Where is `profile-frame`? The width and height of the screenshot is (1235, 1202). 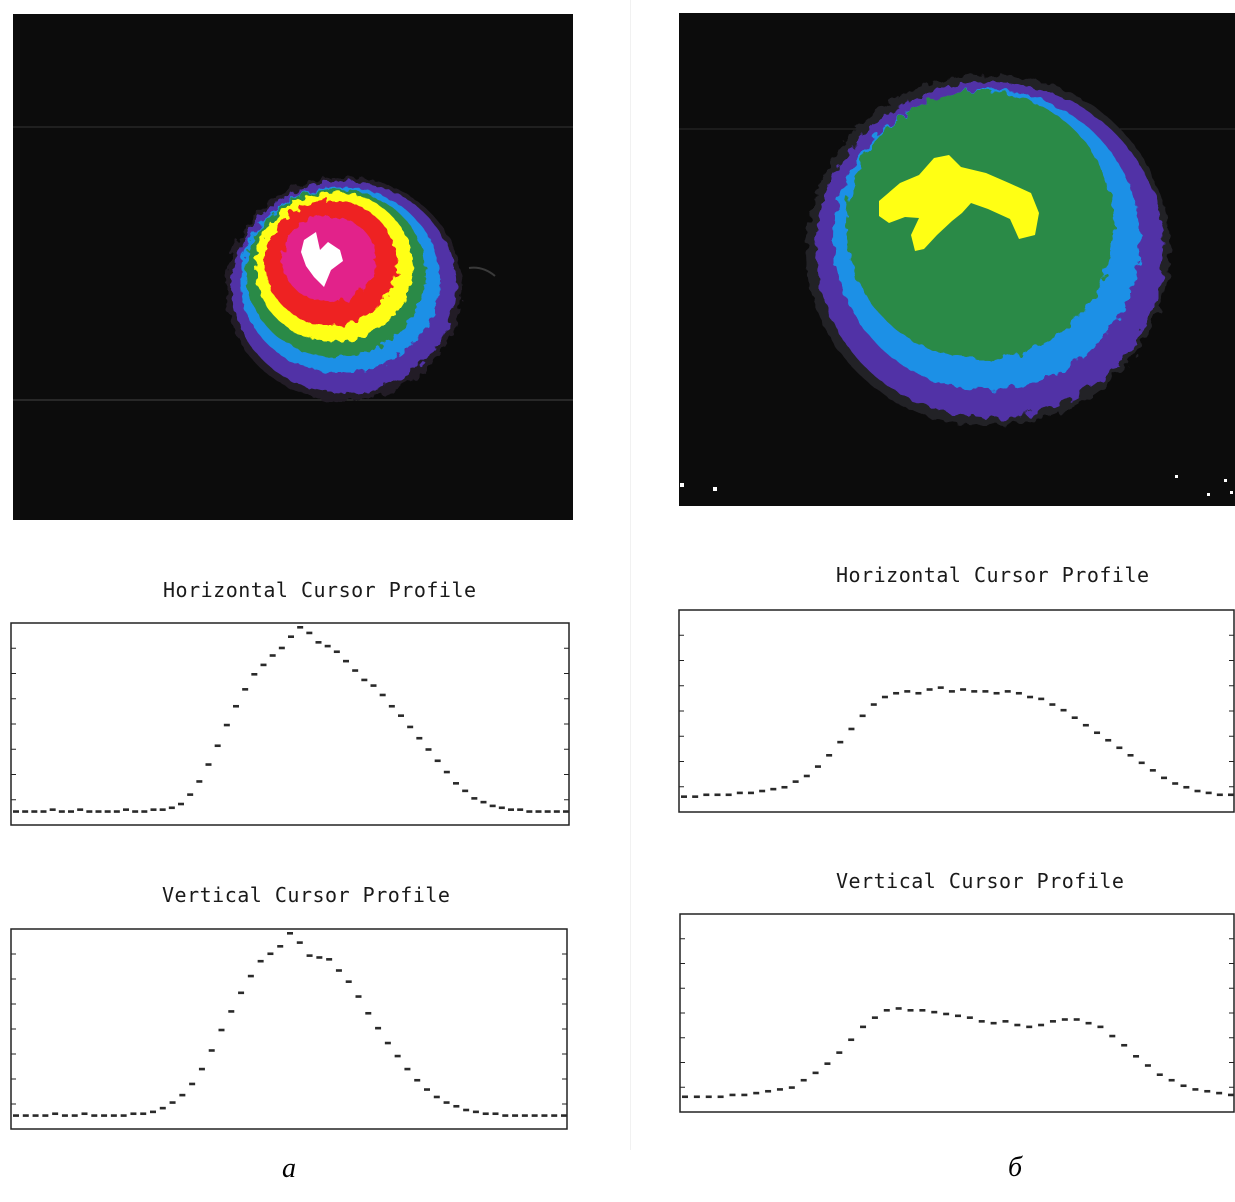
profile-frame is located at coordinates (956, 711).